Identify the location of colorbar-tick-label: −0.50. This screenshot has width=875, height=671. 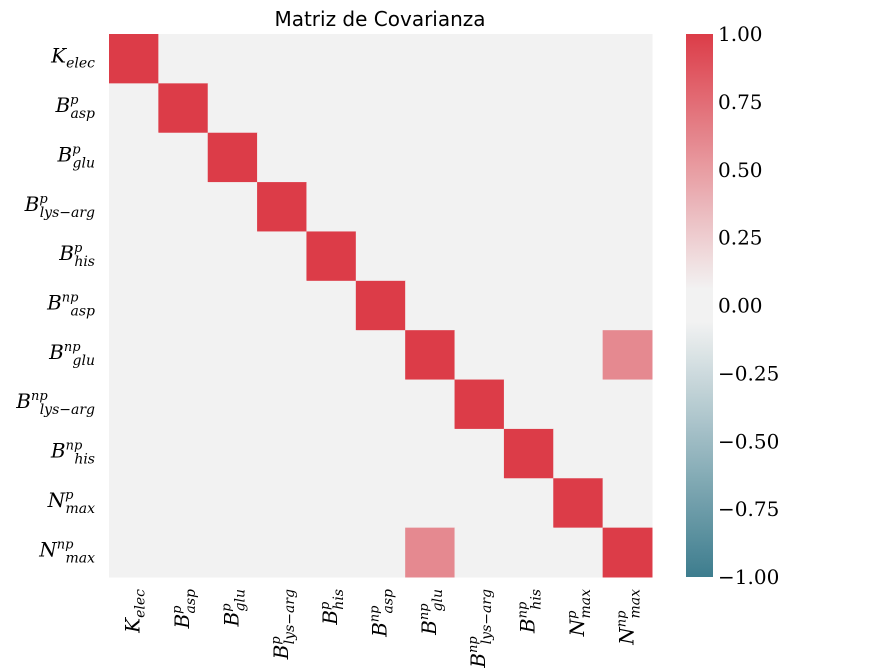
(748, 441).